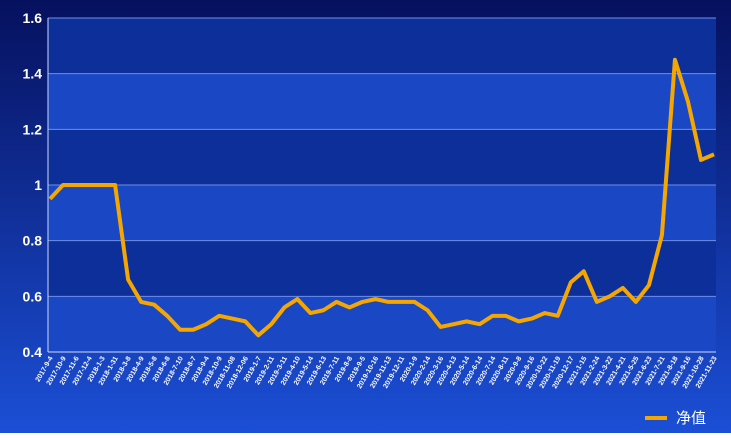 The width and height of the screenshot is (731, 438). Describe the element at coordinates (38, 185) in the screenshot. I see `y-tick-label: 1` at that location.